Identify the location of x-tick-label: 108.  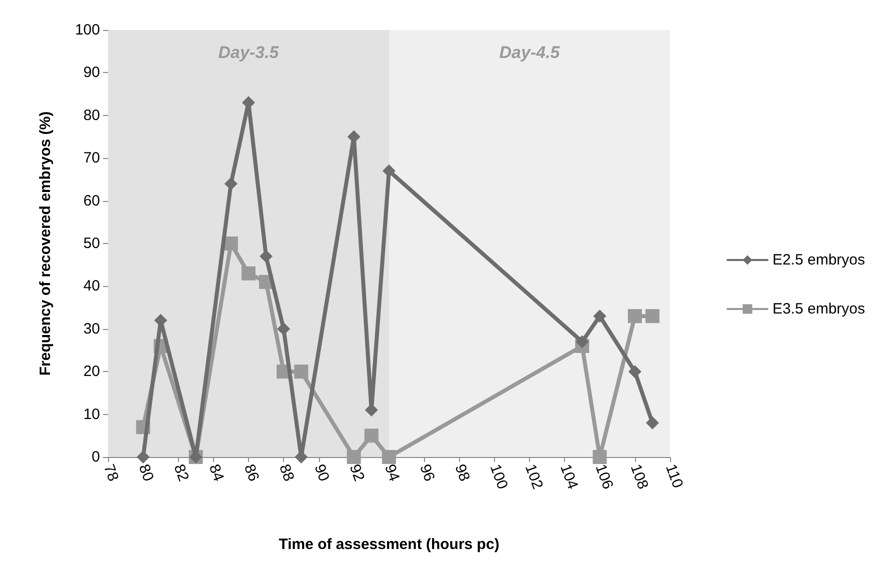
(639, 477).